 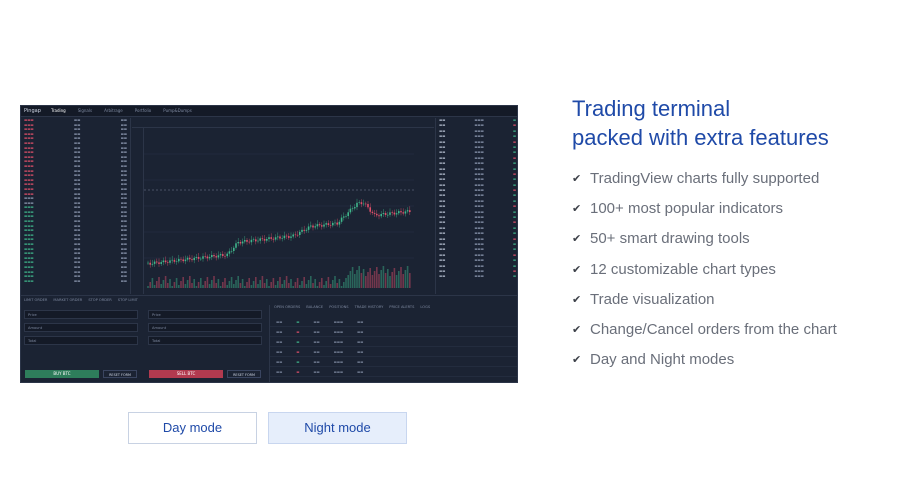 I want to click on terminal-nav-item: Trading, so click(x=58, y=110).